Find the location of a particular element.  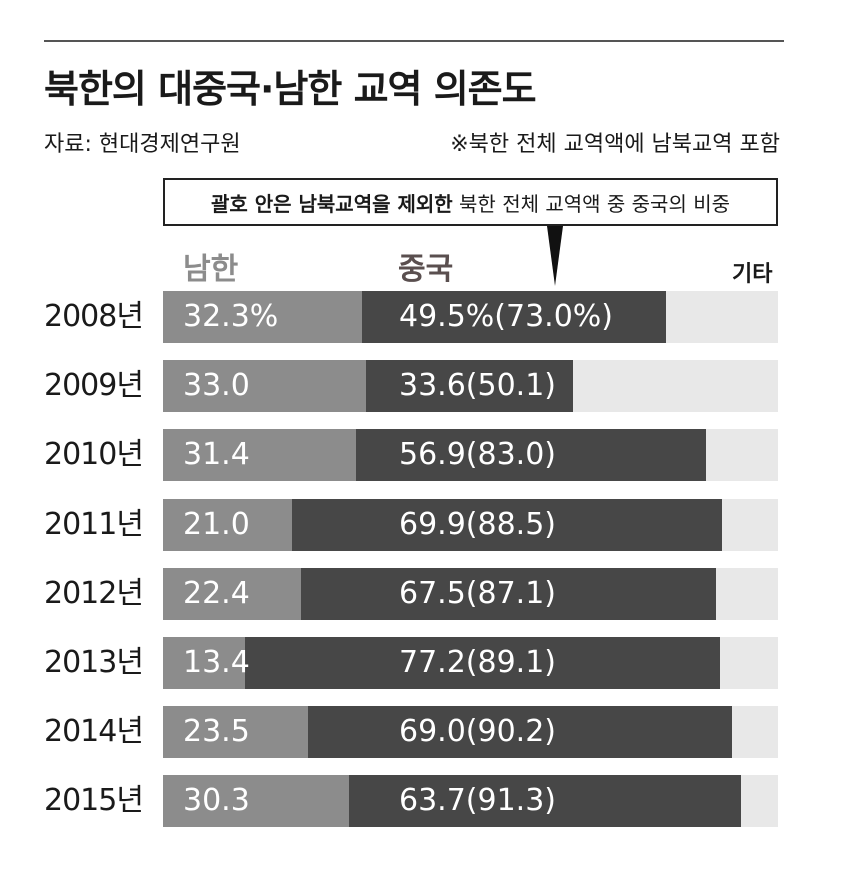

callout-box: 괄호 안은 남북교역을 제외한 북한 전체 교역액 중 중국의 비중 is located at coordinates (470, 202).